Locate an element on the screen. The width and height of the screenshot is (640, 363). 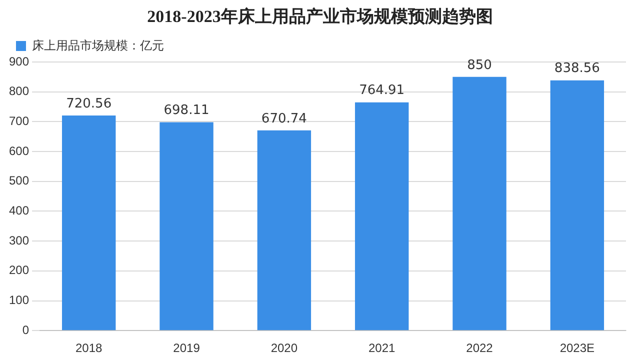
y-tick-label: 600 is located at coordinates (19, 151).